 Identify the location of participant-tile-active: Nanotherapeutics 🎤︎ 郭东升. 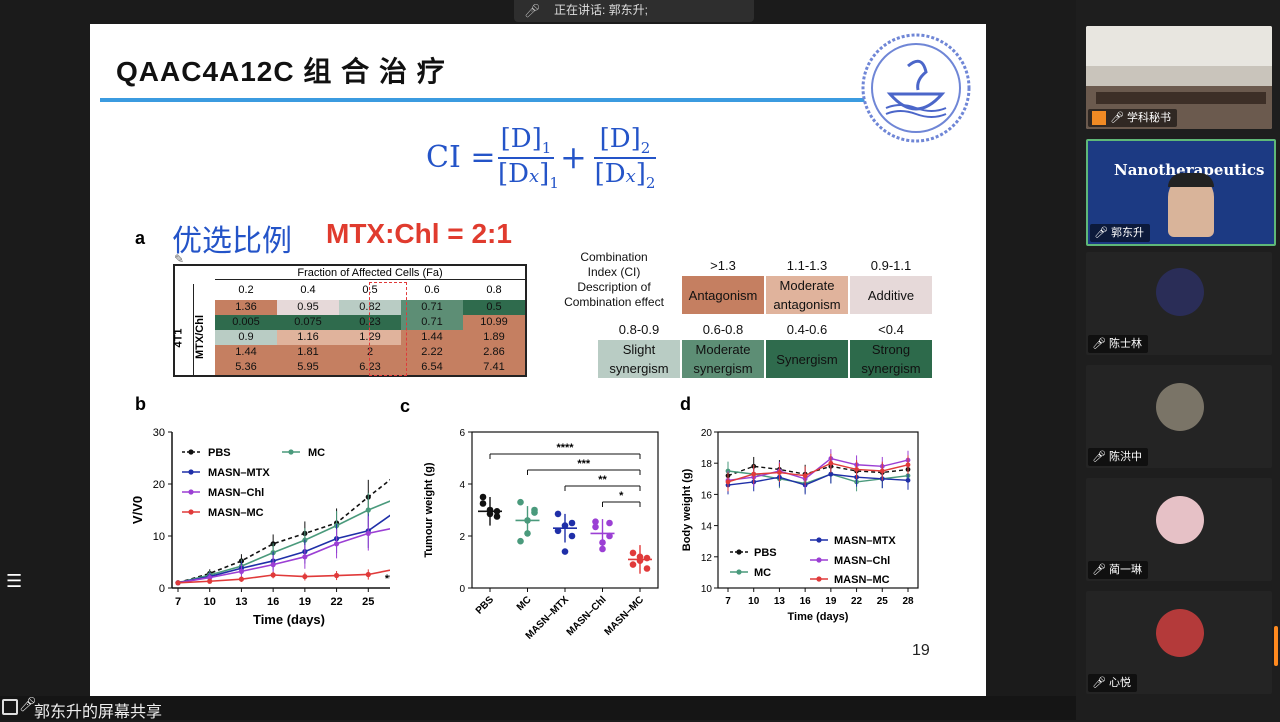
(1181, 192).